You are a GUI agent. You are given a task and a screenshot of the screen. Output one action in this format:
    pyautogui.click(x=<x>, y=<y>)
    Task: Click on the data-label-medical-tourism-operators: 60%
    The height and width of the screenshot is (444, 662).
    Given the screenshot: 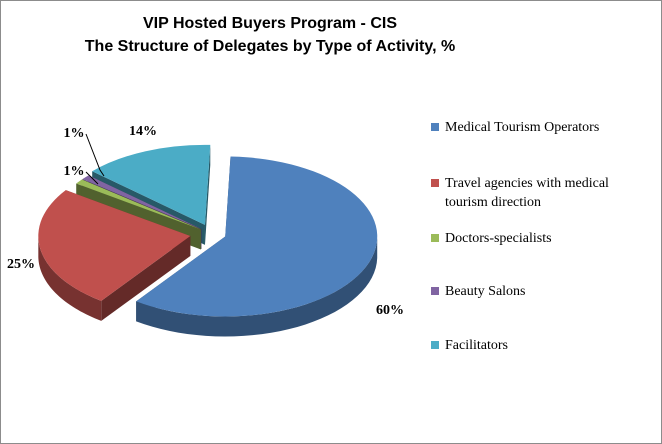 What is the action you would take?
    pyautogui.click(x=390, y=310)
    